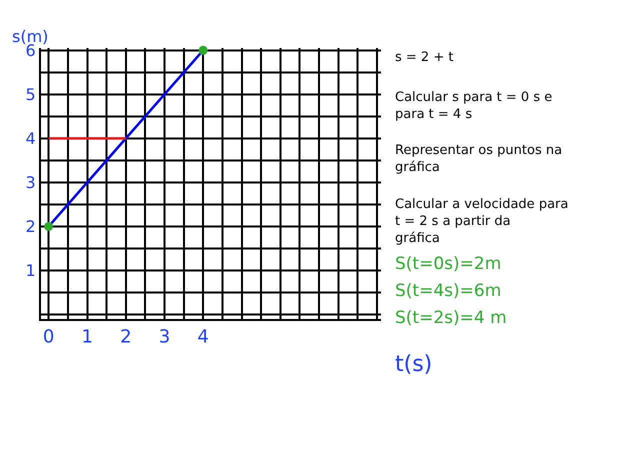 This screenshot has width=638, height=471. I want to click on text: s = 2 + t, so click(424, 57).